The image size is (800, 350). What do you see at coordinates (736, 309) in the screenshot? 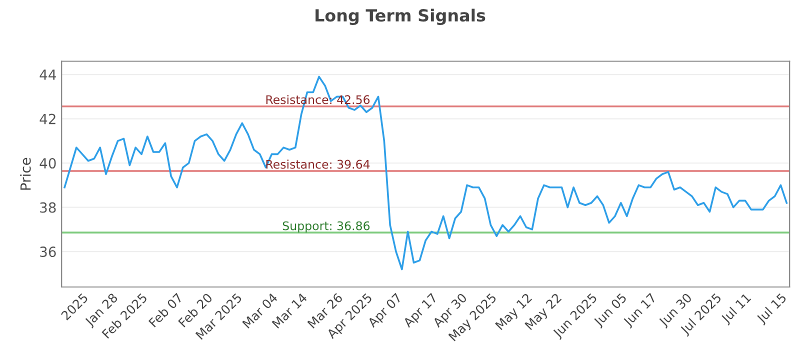
I see `x-tick-label: Jul 11` at bounding box center [736, 309].